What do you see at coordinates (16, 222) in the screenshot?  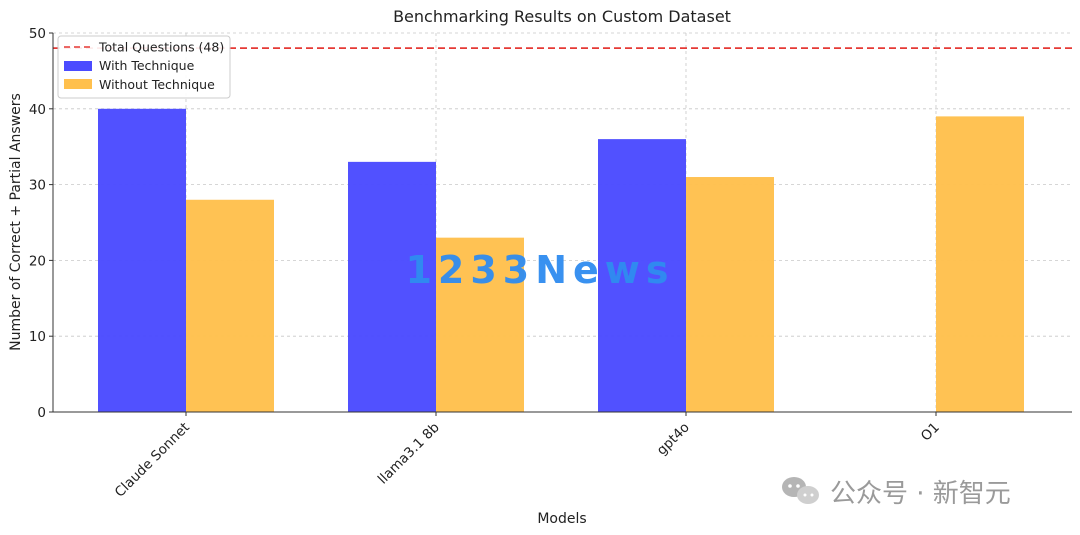 I see `y-axis-label: Number of Correct + Partial Answers` at bounding box center [16, 222].